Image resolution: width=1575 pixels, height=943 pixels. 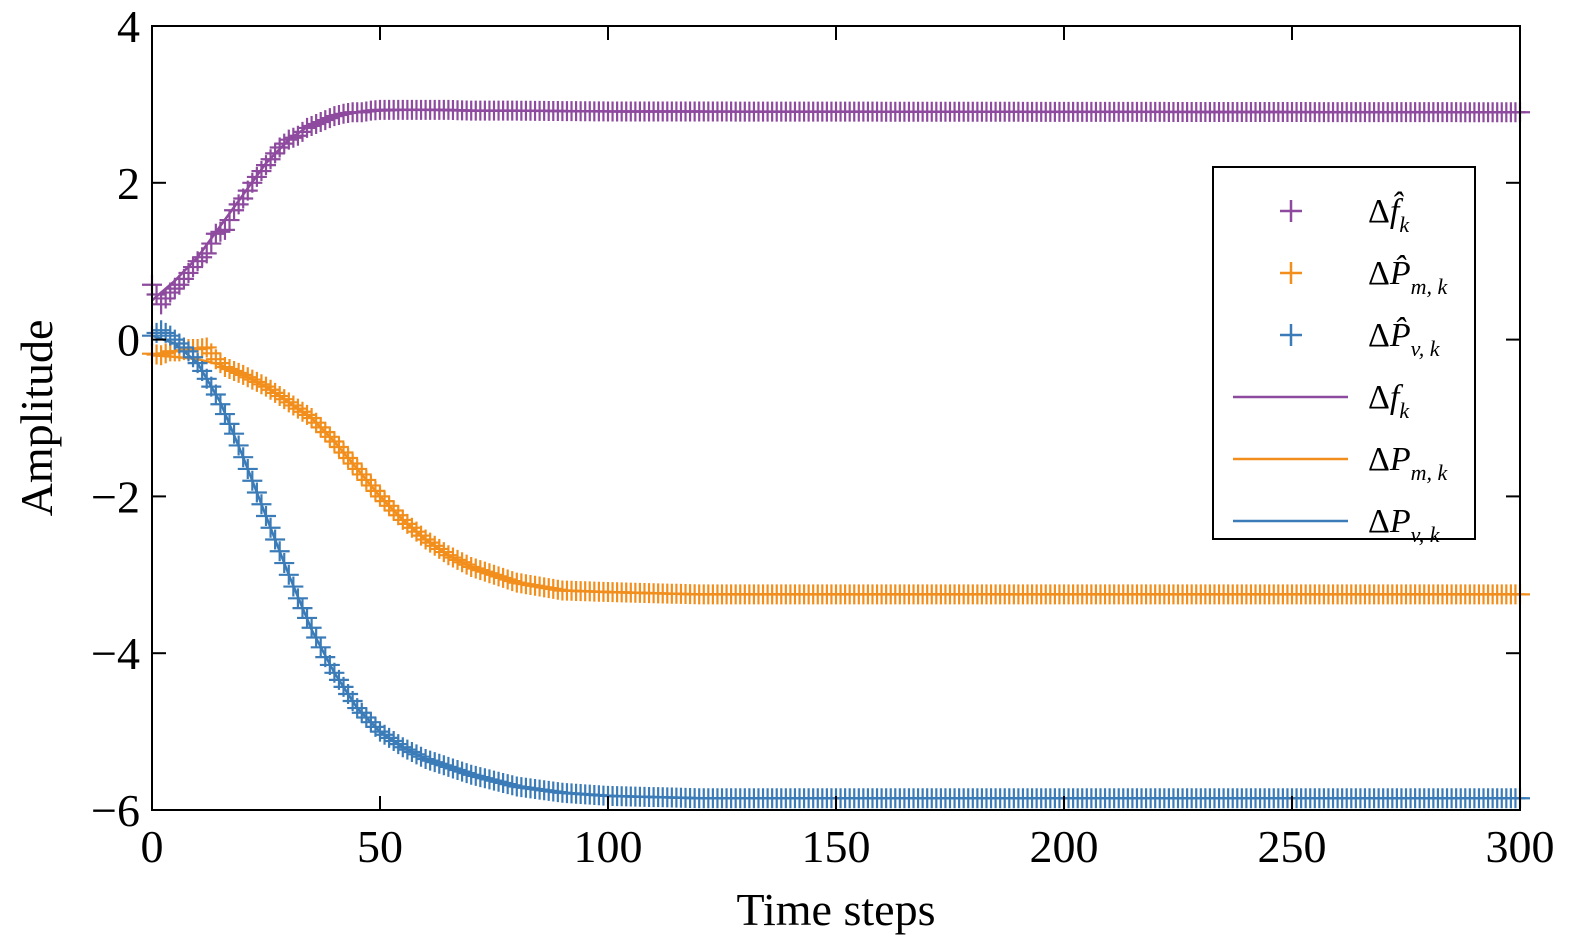 What do you see at coordinates (152, 846) in the screenshot?
I see `x-tick-label: 0` at bounding box center [152, 846].